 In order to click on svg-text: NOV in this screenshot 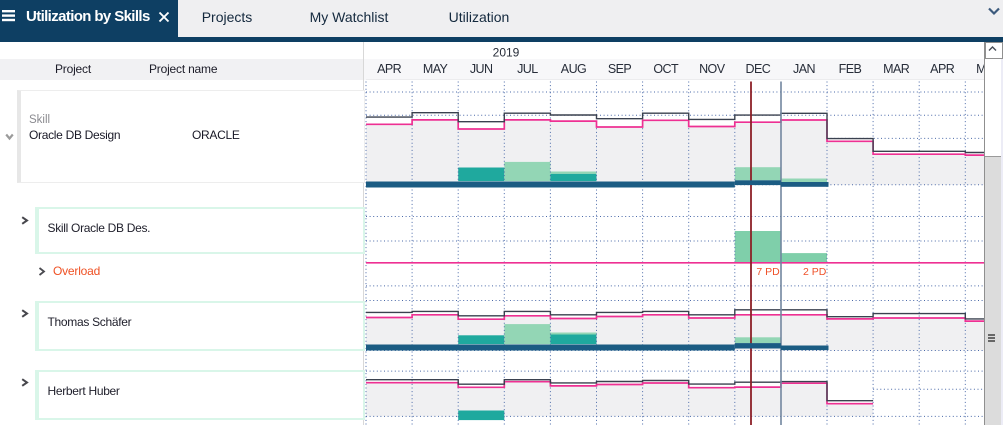, I will do `click(712, 69)`.